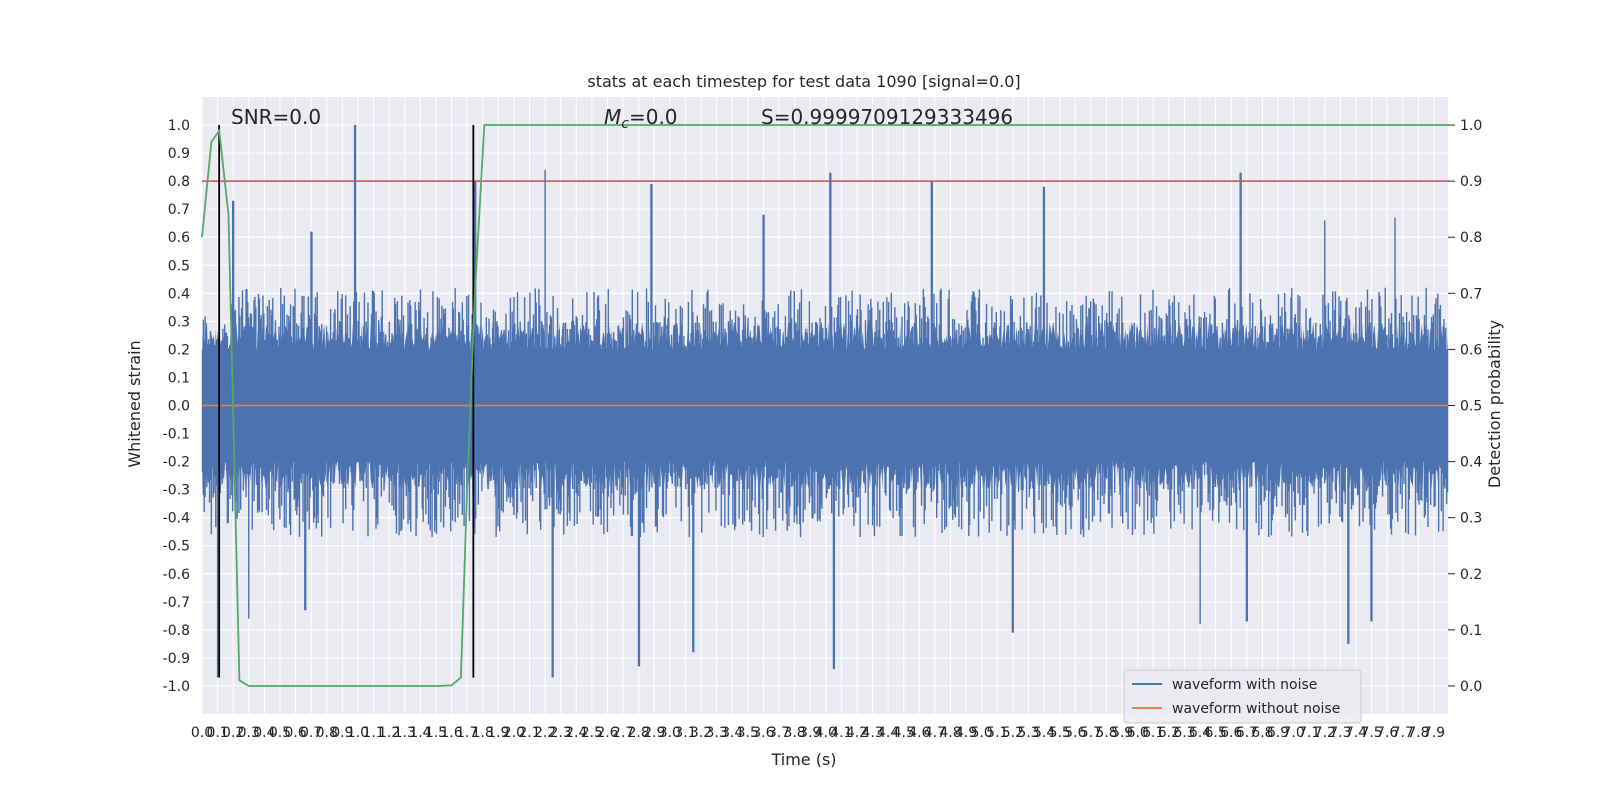  Describe the element at coordinates (1169, 733) in the screenshot. I see `x-tick-label: 6.2` at that location.